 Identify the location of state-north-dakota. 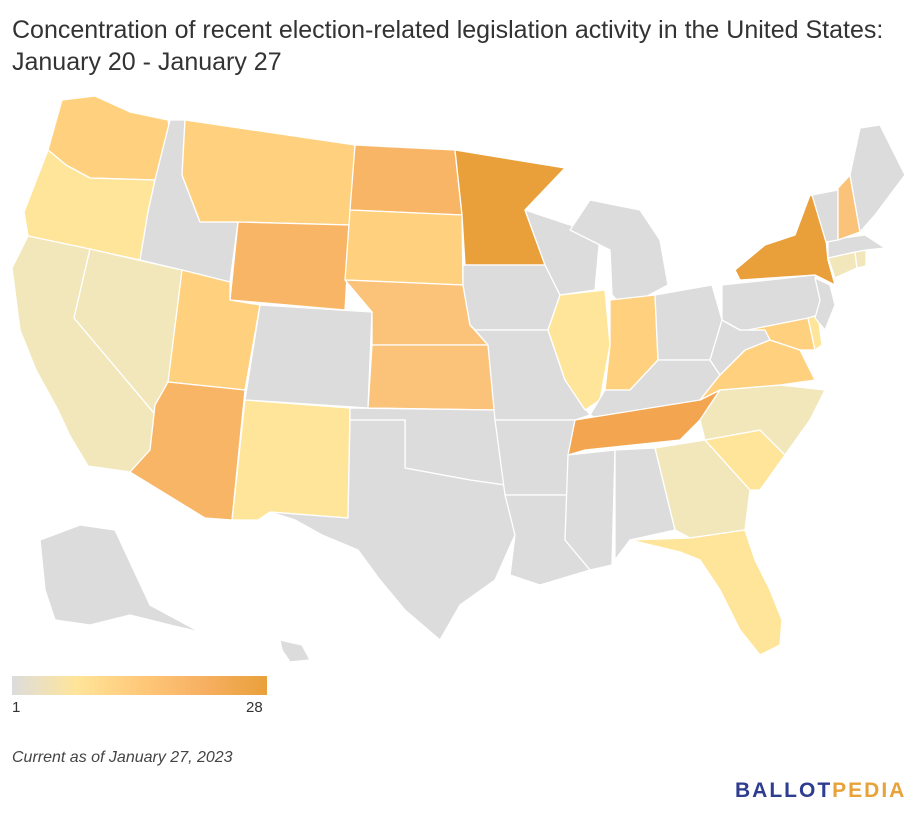
(406, 180).